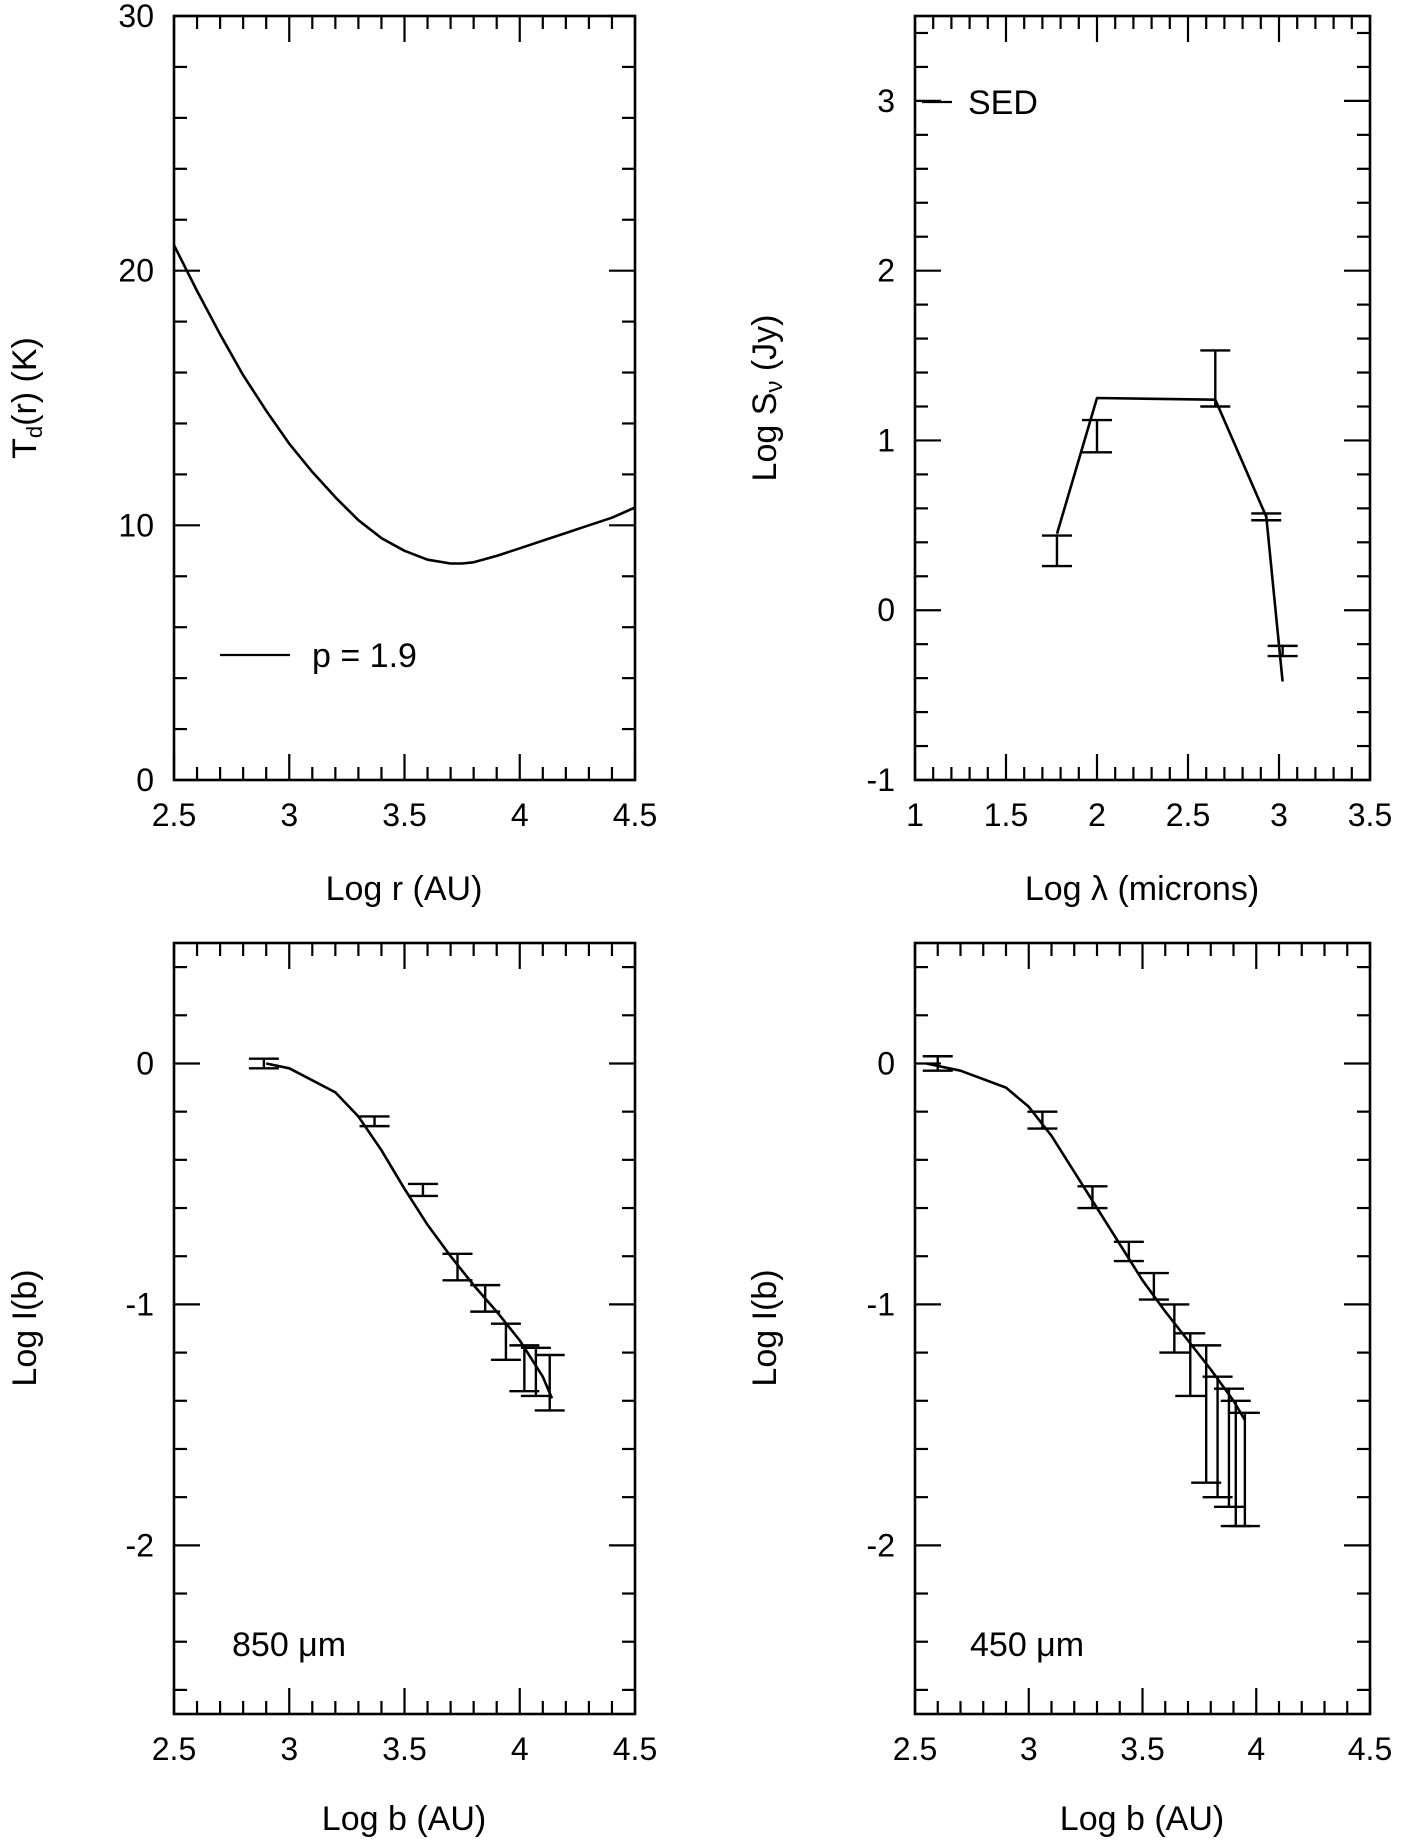  I want to click on y-tick-label: 20, so click(136, 271).